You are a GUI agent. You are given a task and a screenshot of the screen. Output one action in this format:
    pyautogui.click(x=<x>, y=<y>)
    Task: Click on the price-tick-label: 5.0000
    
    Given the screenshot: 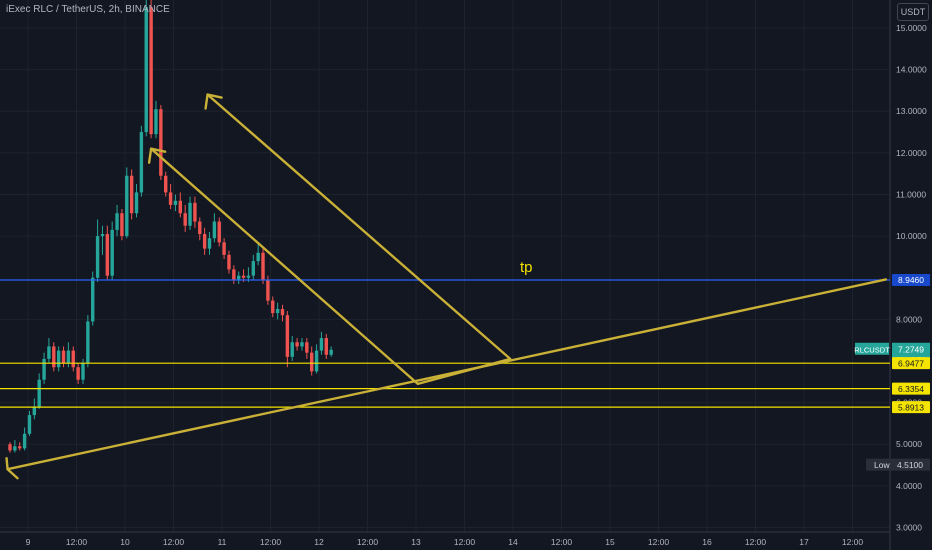 What is the action you would take?
    pyautogui.click(x=909, y=444)
    